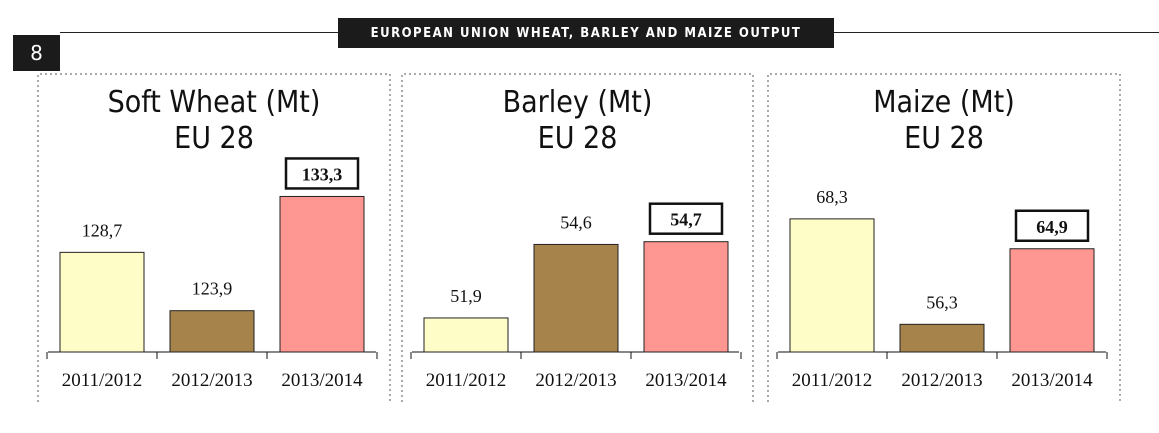 The height and width of the screenshot is (433, 1159). I want to click on value-label: 54,6, so click(576, 222).